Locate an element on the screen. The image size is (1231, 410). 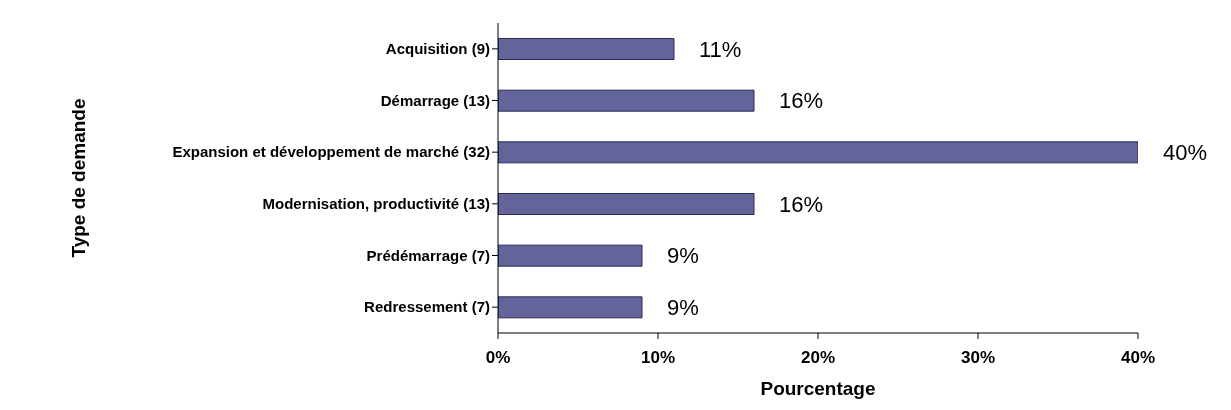
x-tick-label: 10% is located at coordinates (658, 358).